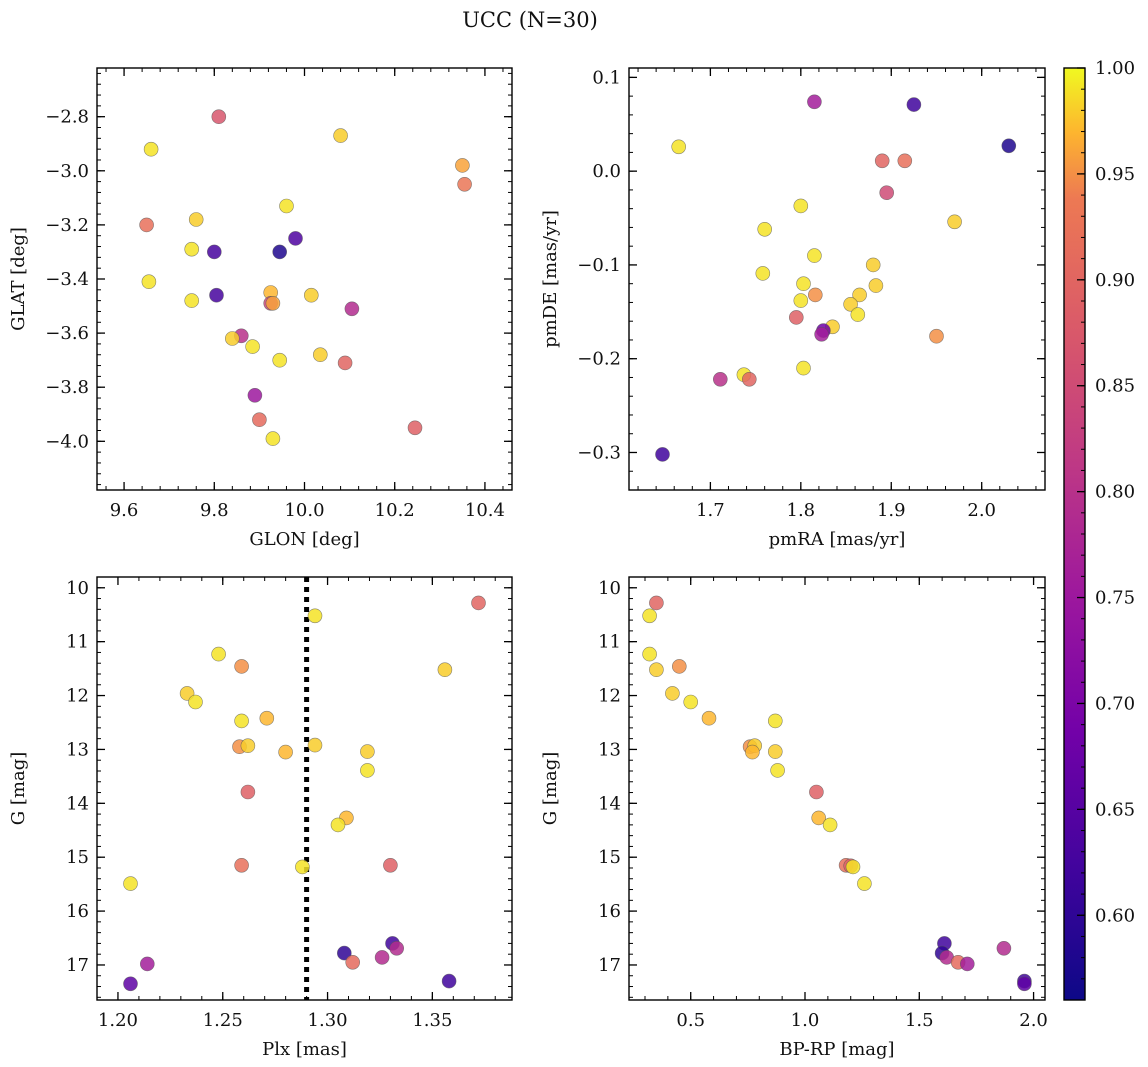 The width and height of the screenshot is (1148, 1067). What do you see at coordinates (328, 1020) in the screenshot?
I see `x-tick-label: 1.30` at bounding box center [328, 1020].